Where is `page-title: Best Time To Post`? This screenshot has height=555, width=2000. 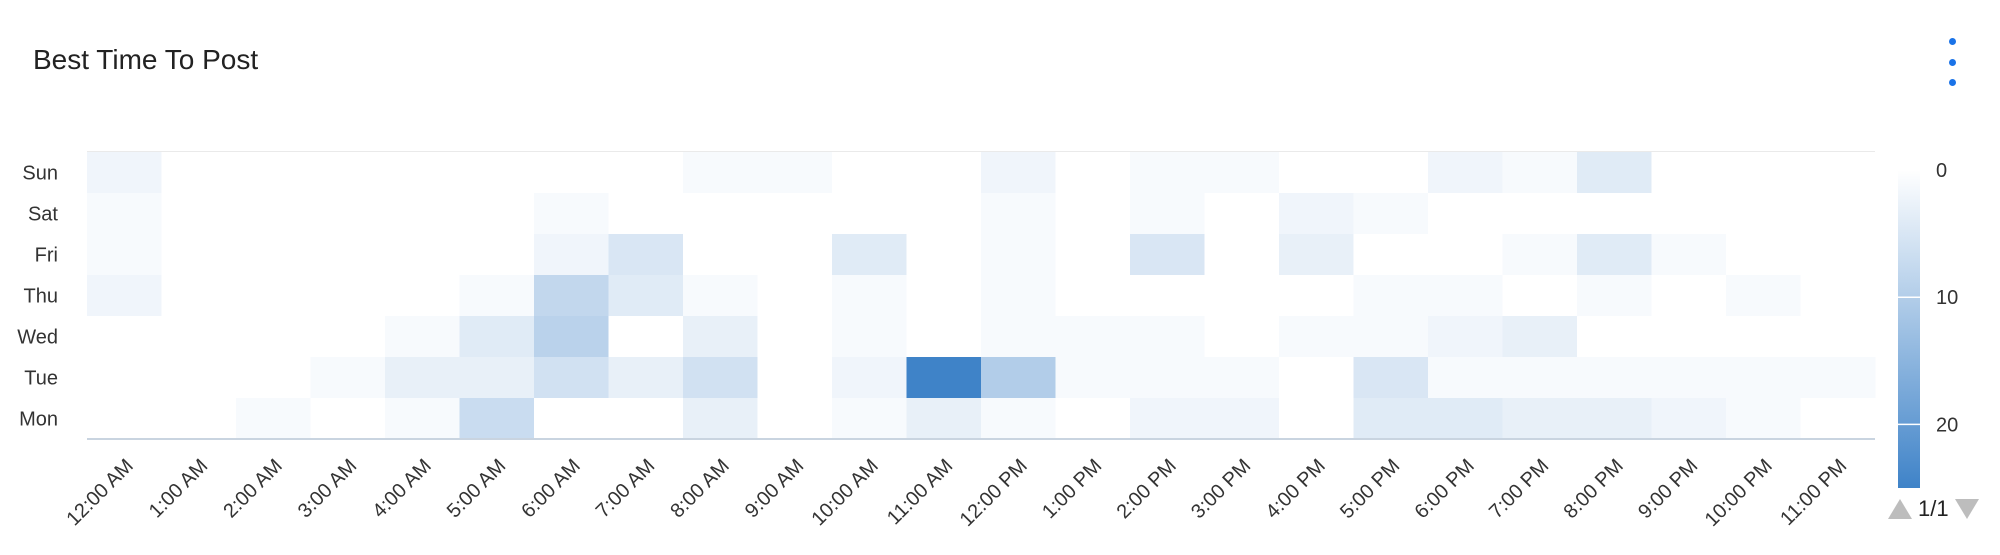
page-title: Best Time To Post is located at coordinates (146, 59).